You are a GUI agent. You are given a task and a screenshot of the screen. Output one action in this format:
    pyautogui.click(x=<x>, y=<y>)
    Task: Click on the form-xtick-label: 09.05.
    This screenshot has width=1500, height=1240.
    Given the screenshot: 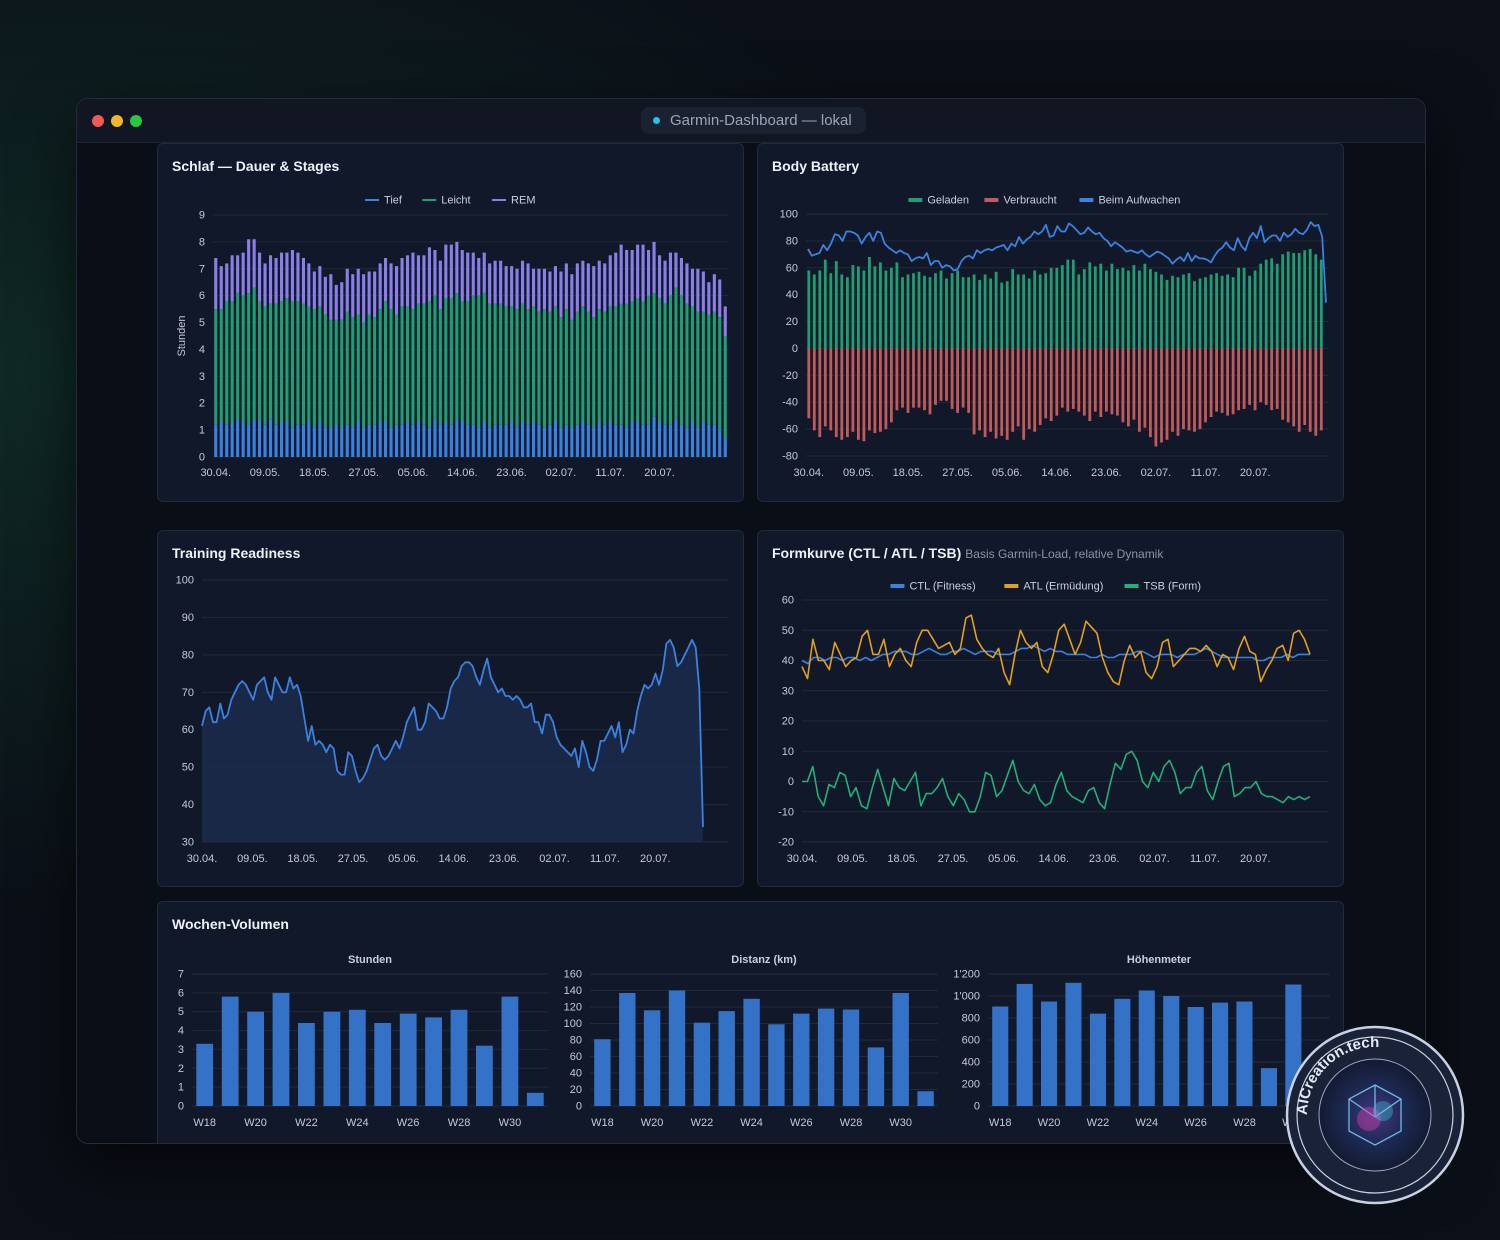 What is the action you would take?
    pyautogui.click(x=852, y=859)
    